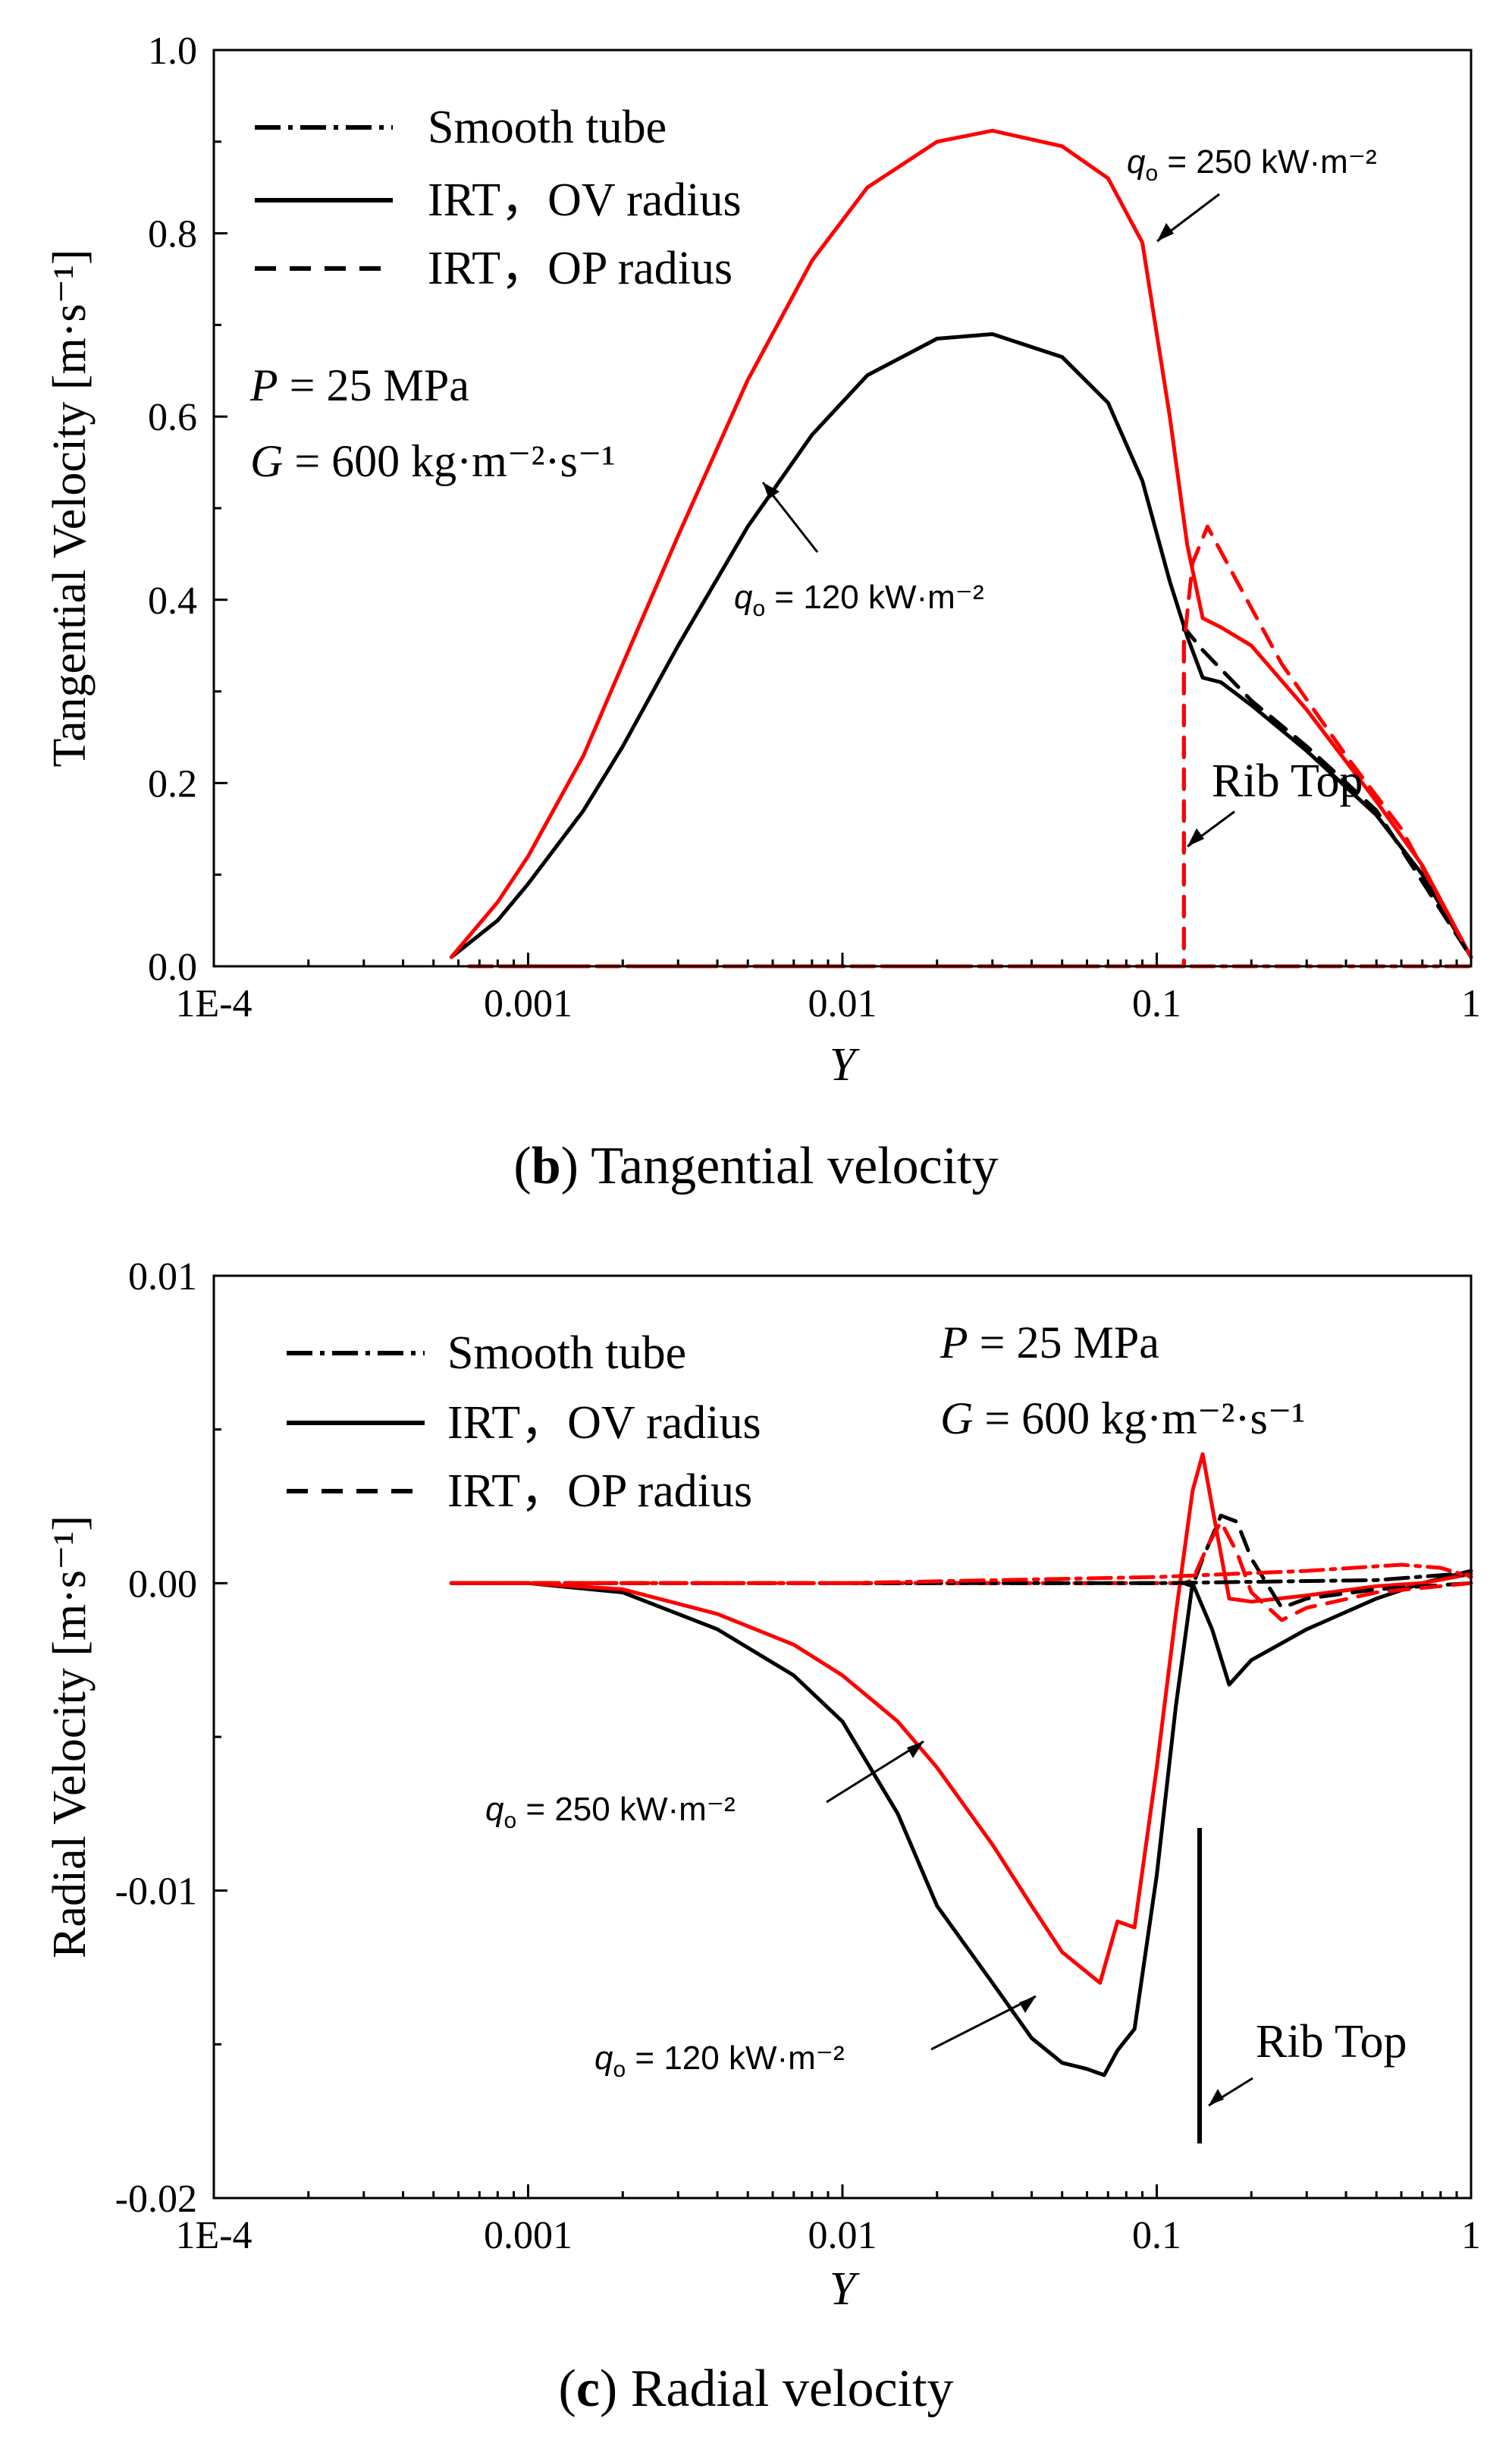 The height and width of the screenshot is (2440, 1512). What do you see at coordinates (755, 1166) in the screenshot?
I see `caption-b: (b) Tangential velocity` at bounding box center [755, 1166].